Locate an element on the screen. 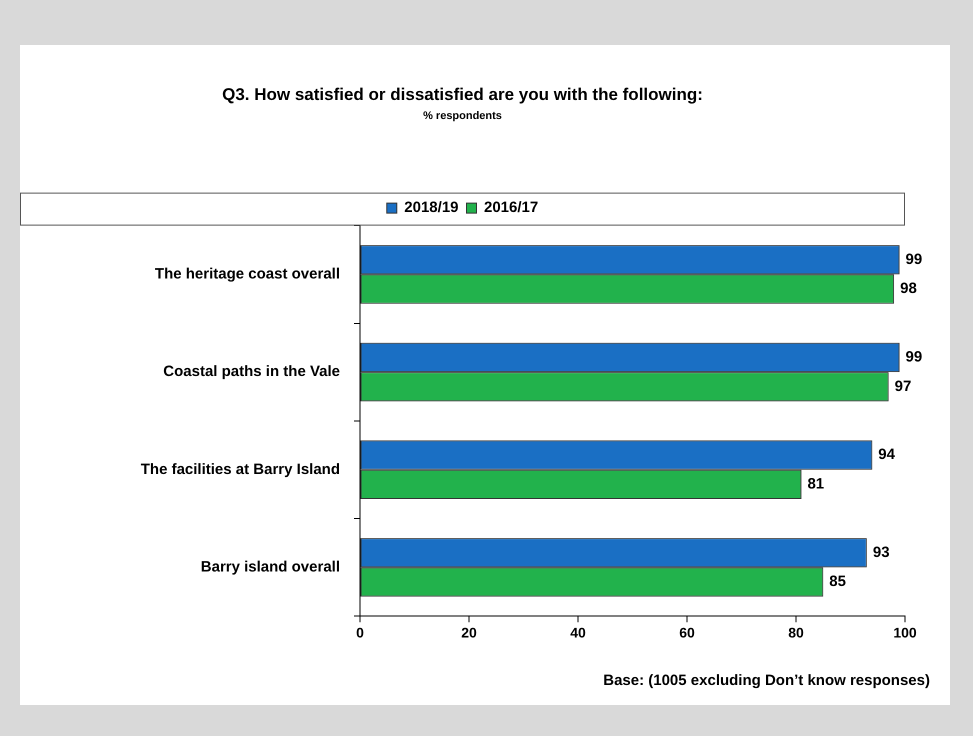 Image resolution: width=973 pixels, height=736 pixels. y-tick-label: The heritage coast overall is located at coordinates (247, 274).